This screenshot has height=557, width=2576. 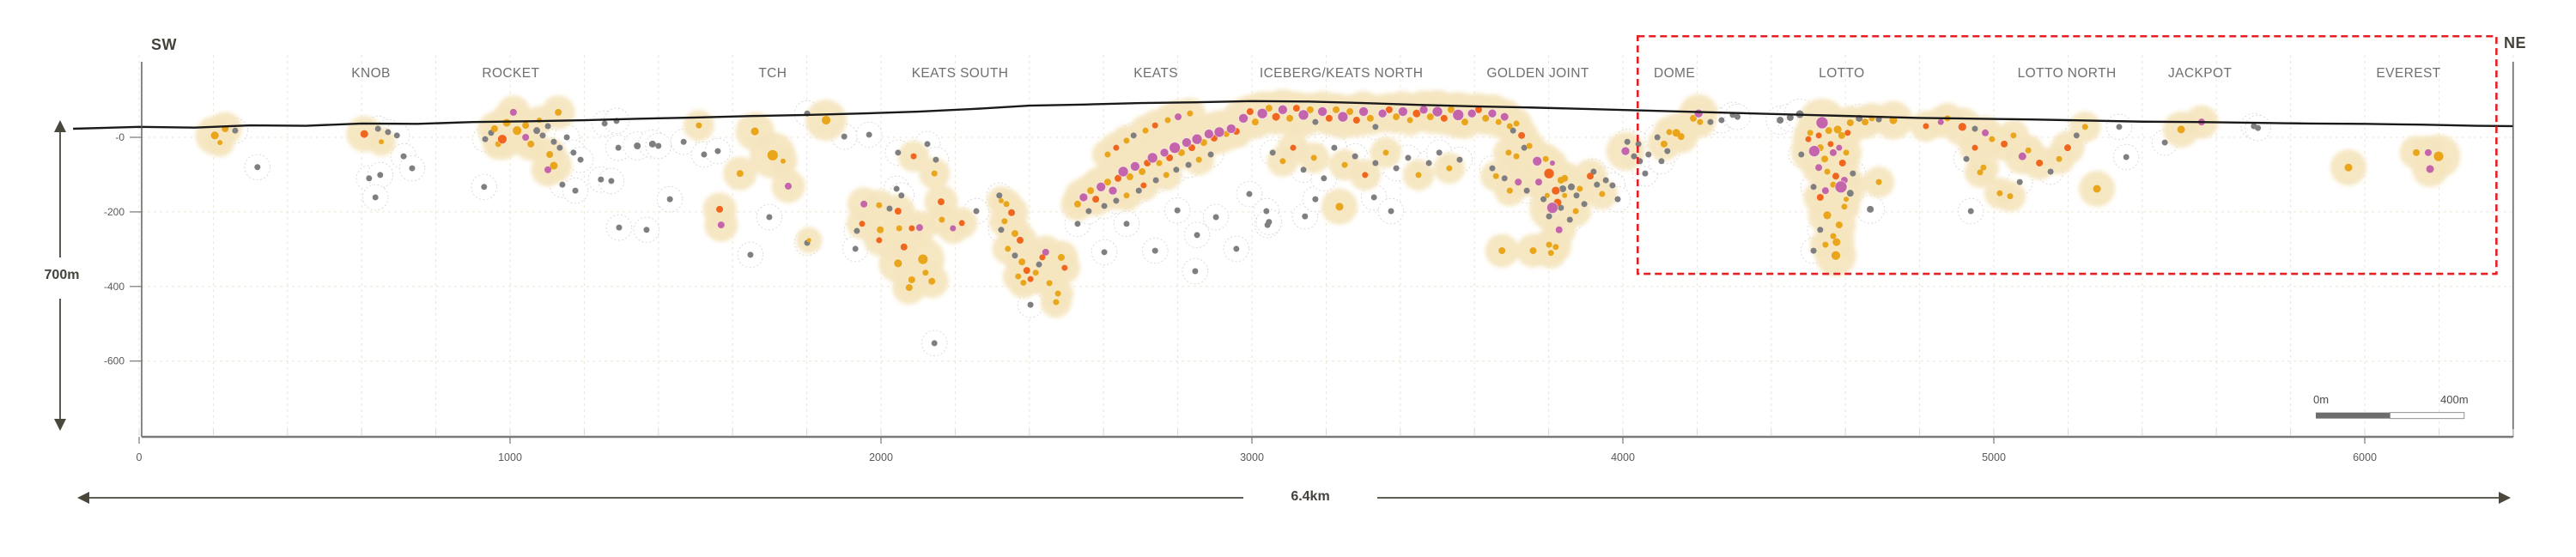 I want to click on orientation-label-ne: NE, so click(x=2515, y=42).